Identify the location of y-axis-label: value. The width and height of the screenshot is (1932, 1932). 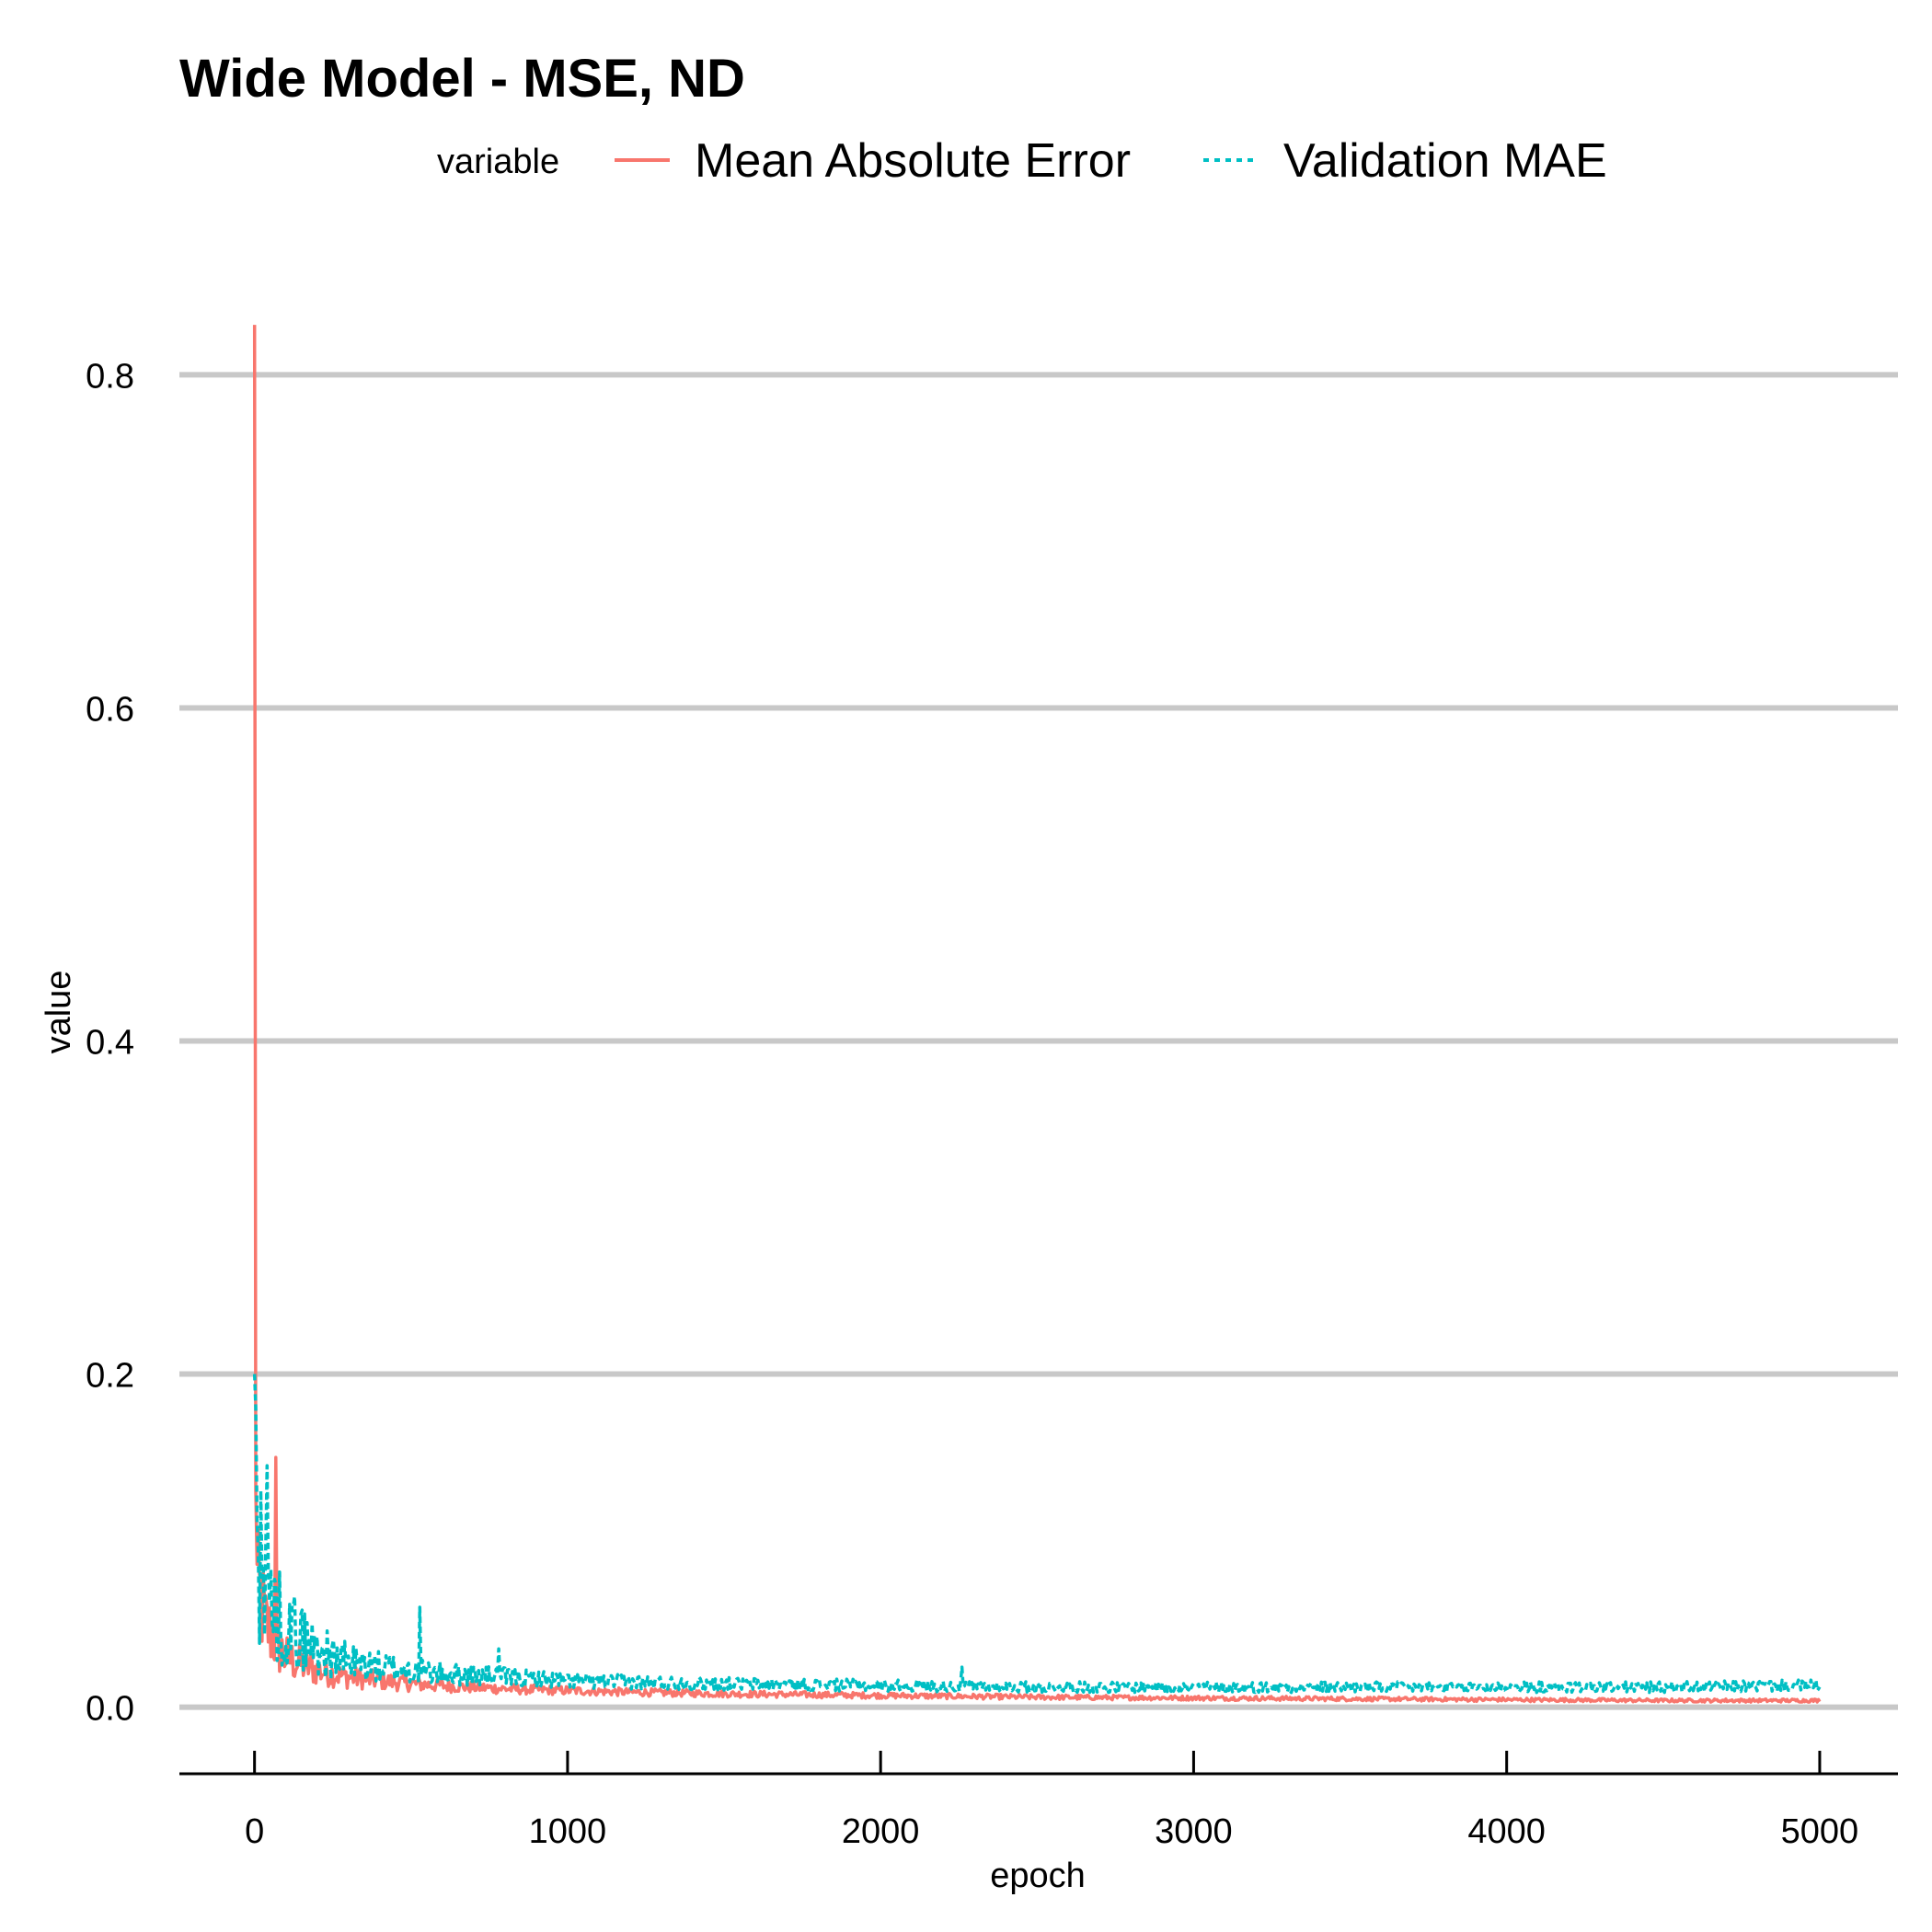
(59, 1012).